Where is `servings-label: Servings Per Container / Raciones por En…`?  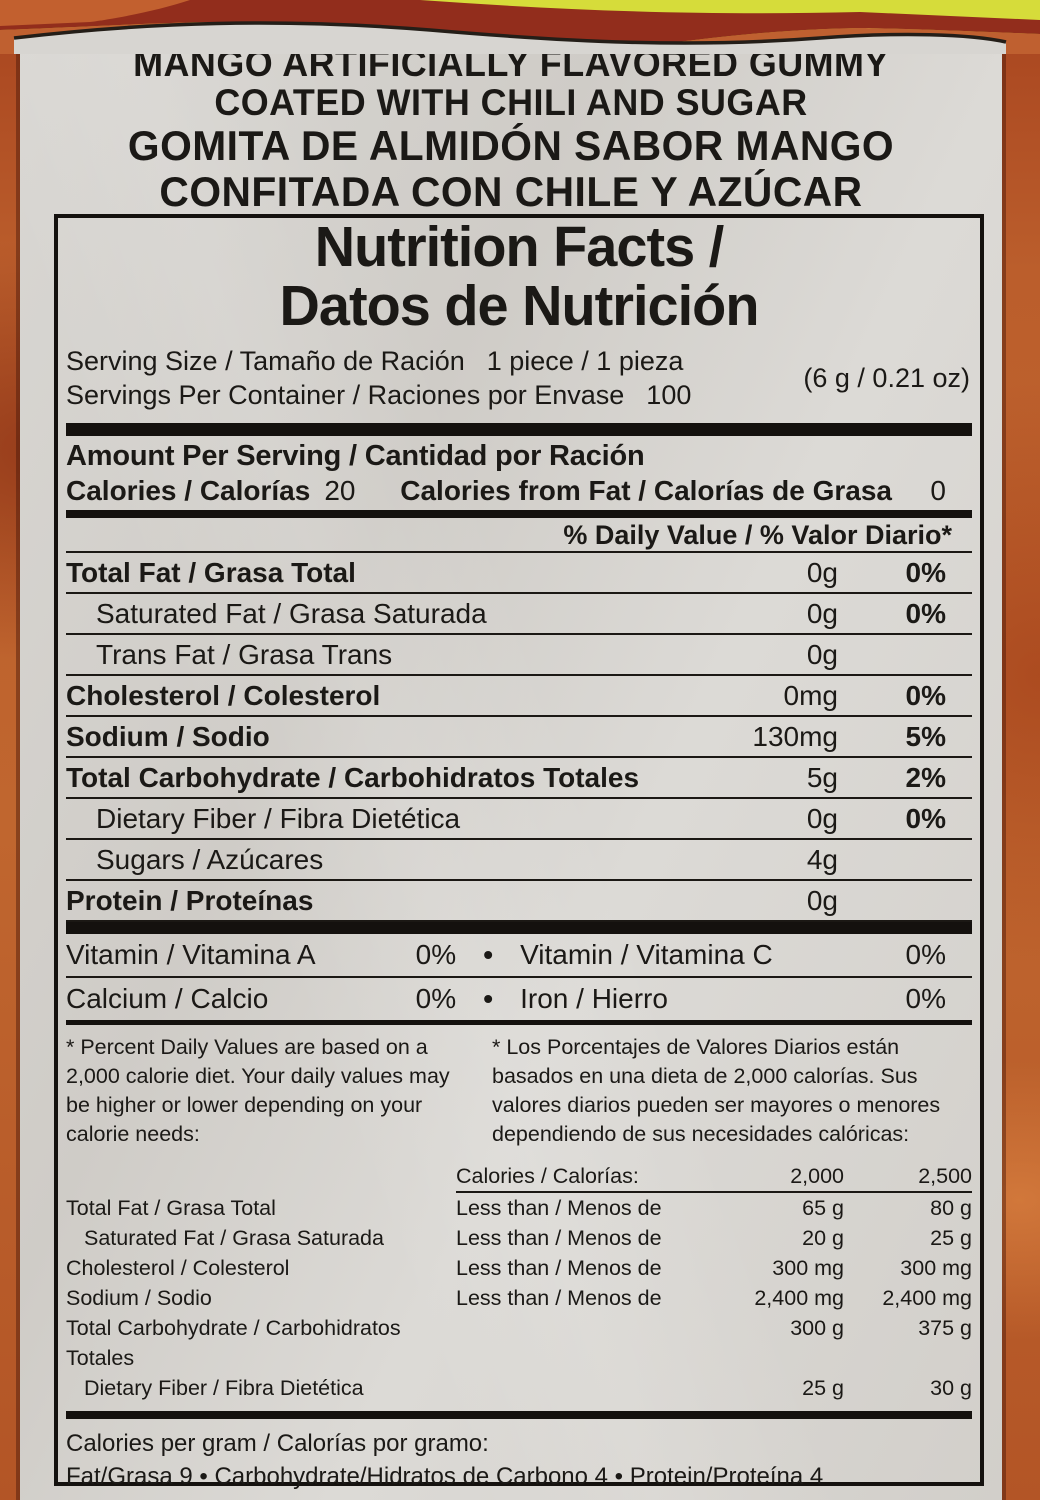
servings-label: Servings Per Container / Raciones por En… is located at coordinates (345, 395).